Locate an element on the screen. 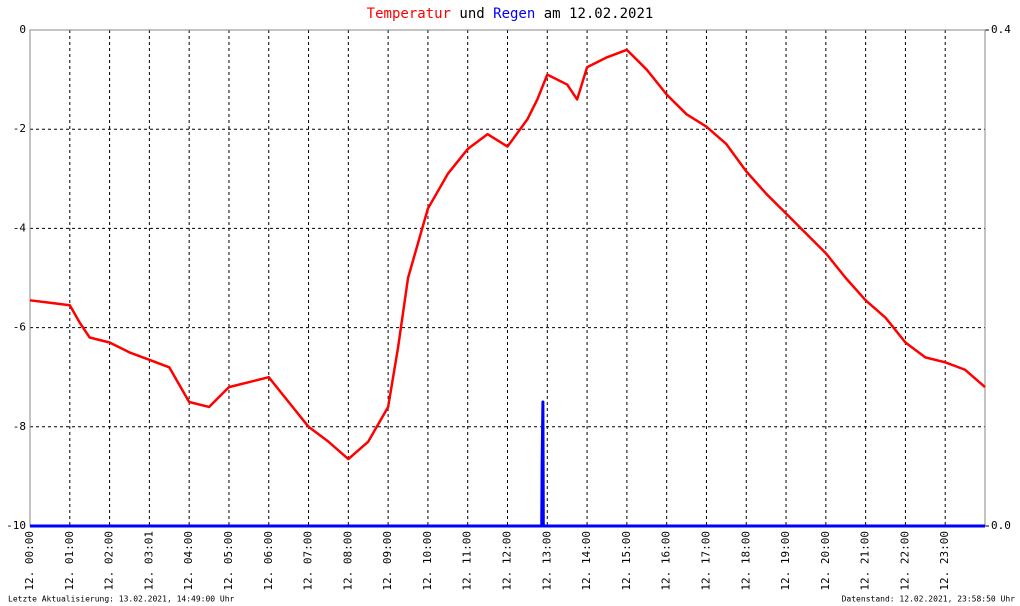 Image resolution: width=1020 pixels, height=606 pixels. title-suffix: am 12.02.2021 is located at coordinates (599, 14).